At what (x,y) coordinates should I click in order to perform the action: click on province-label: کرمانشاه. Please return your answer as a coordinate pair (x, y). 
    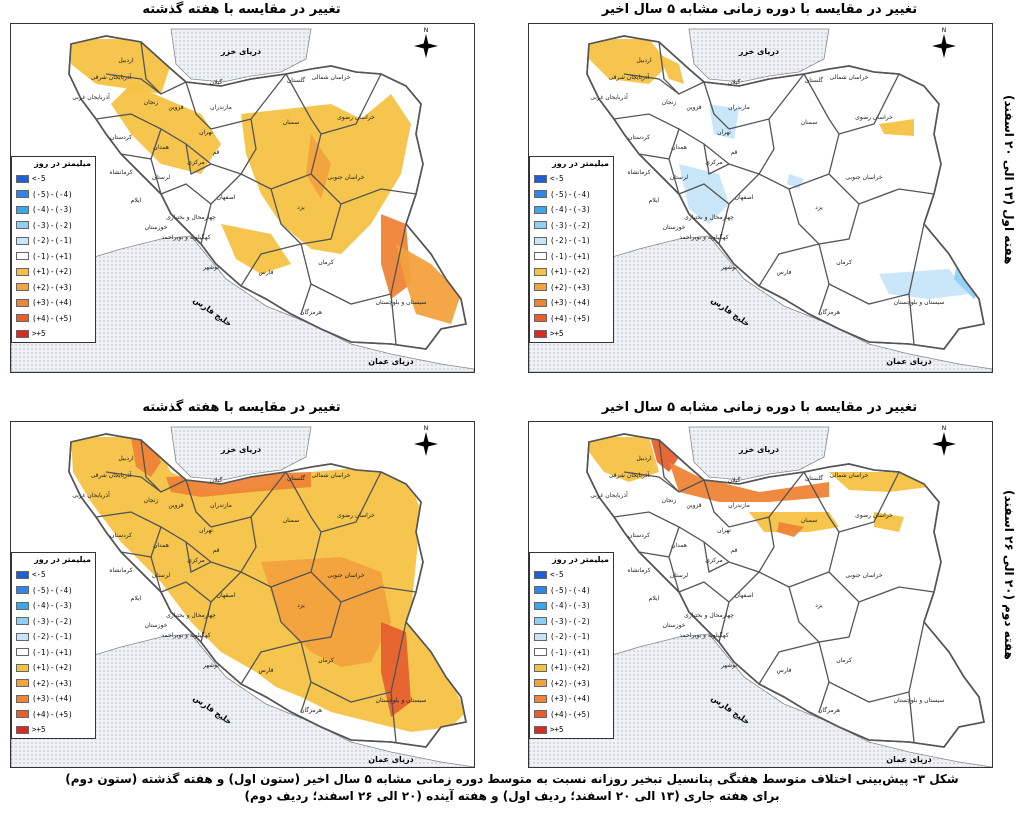
    Looking at the image, I should click on (638, 172).